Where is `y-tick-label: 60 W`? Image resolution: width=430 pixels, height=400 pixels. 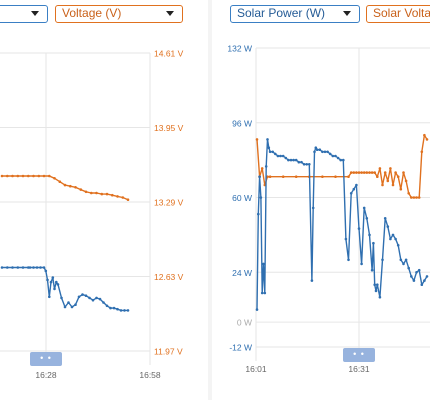 y-tick-label: 60 W is located at coordinates (242, 198).